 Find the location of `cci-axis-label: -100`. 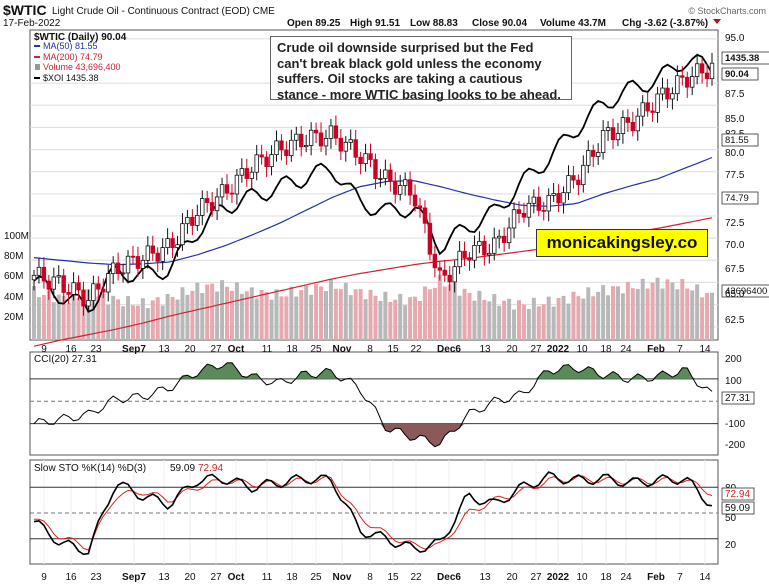

cci-axis-label: -100 is located at coordinates (735, 424).